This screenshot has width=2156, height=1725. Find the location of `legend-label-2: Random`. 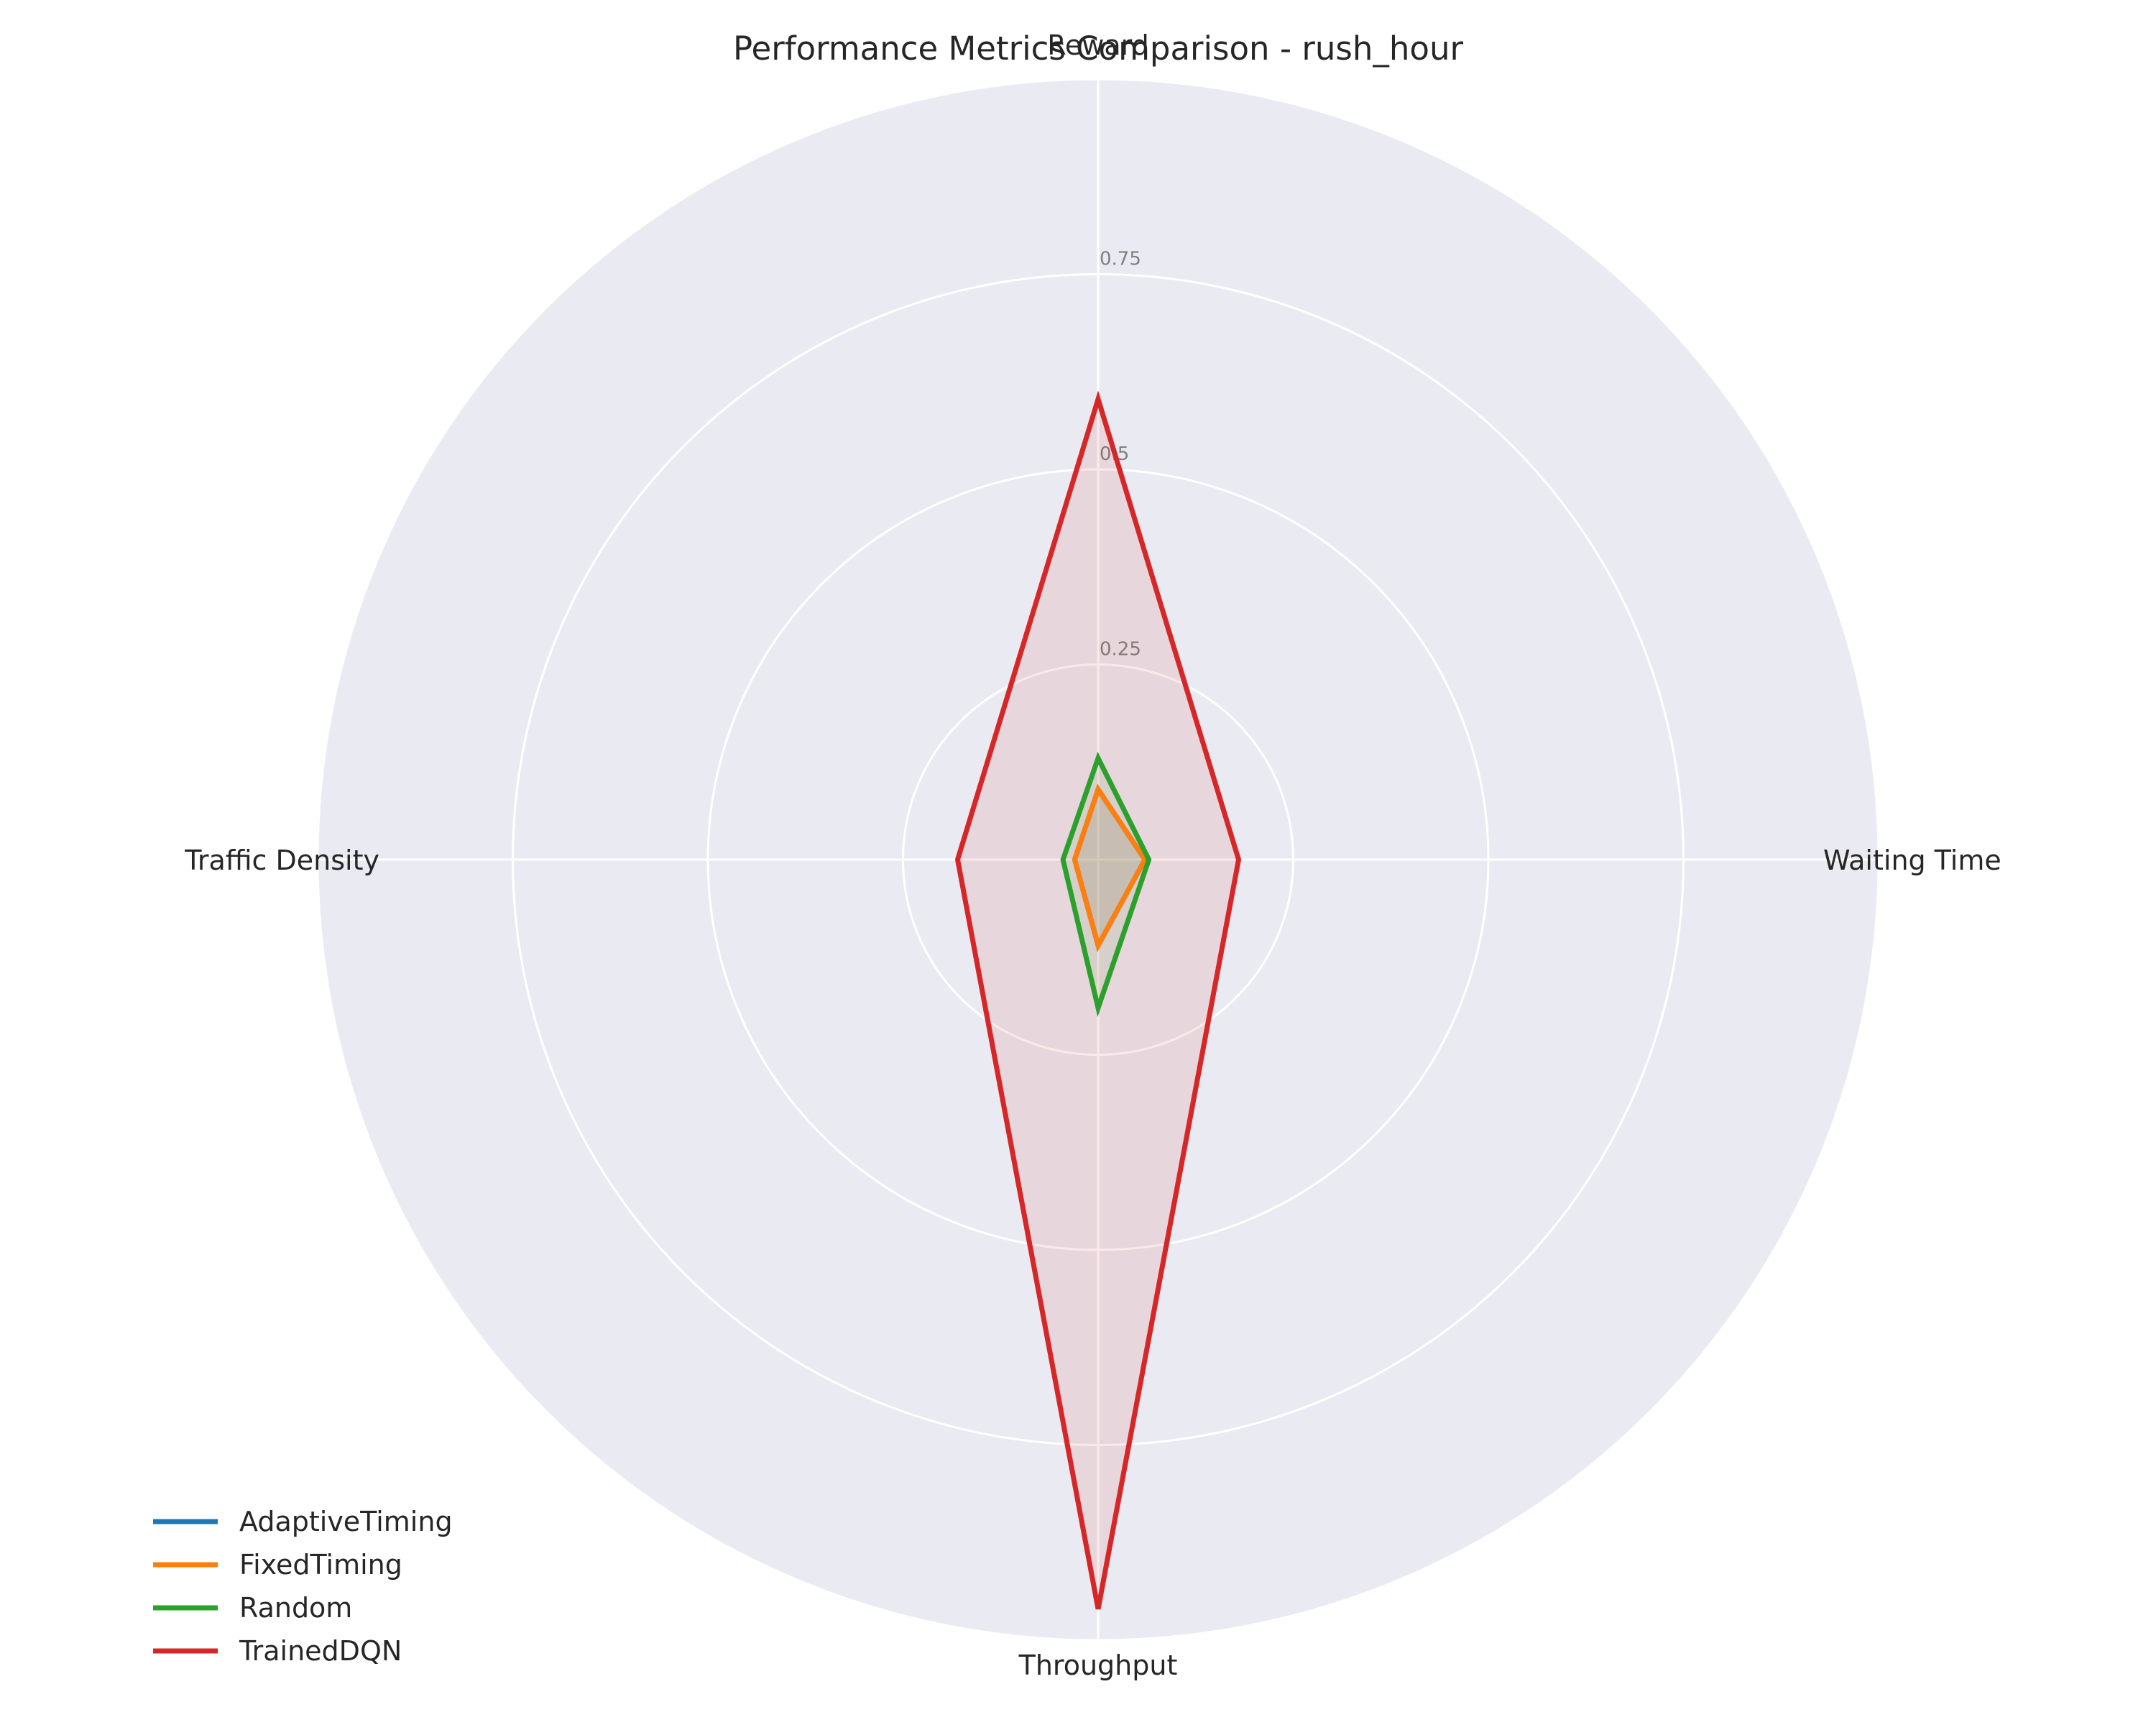

legend-label-2: Random is located at coordinates (296, 1608).